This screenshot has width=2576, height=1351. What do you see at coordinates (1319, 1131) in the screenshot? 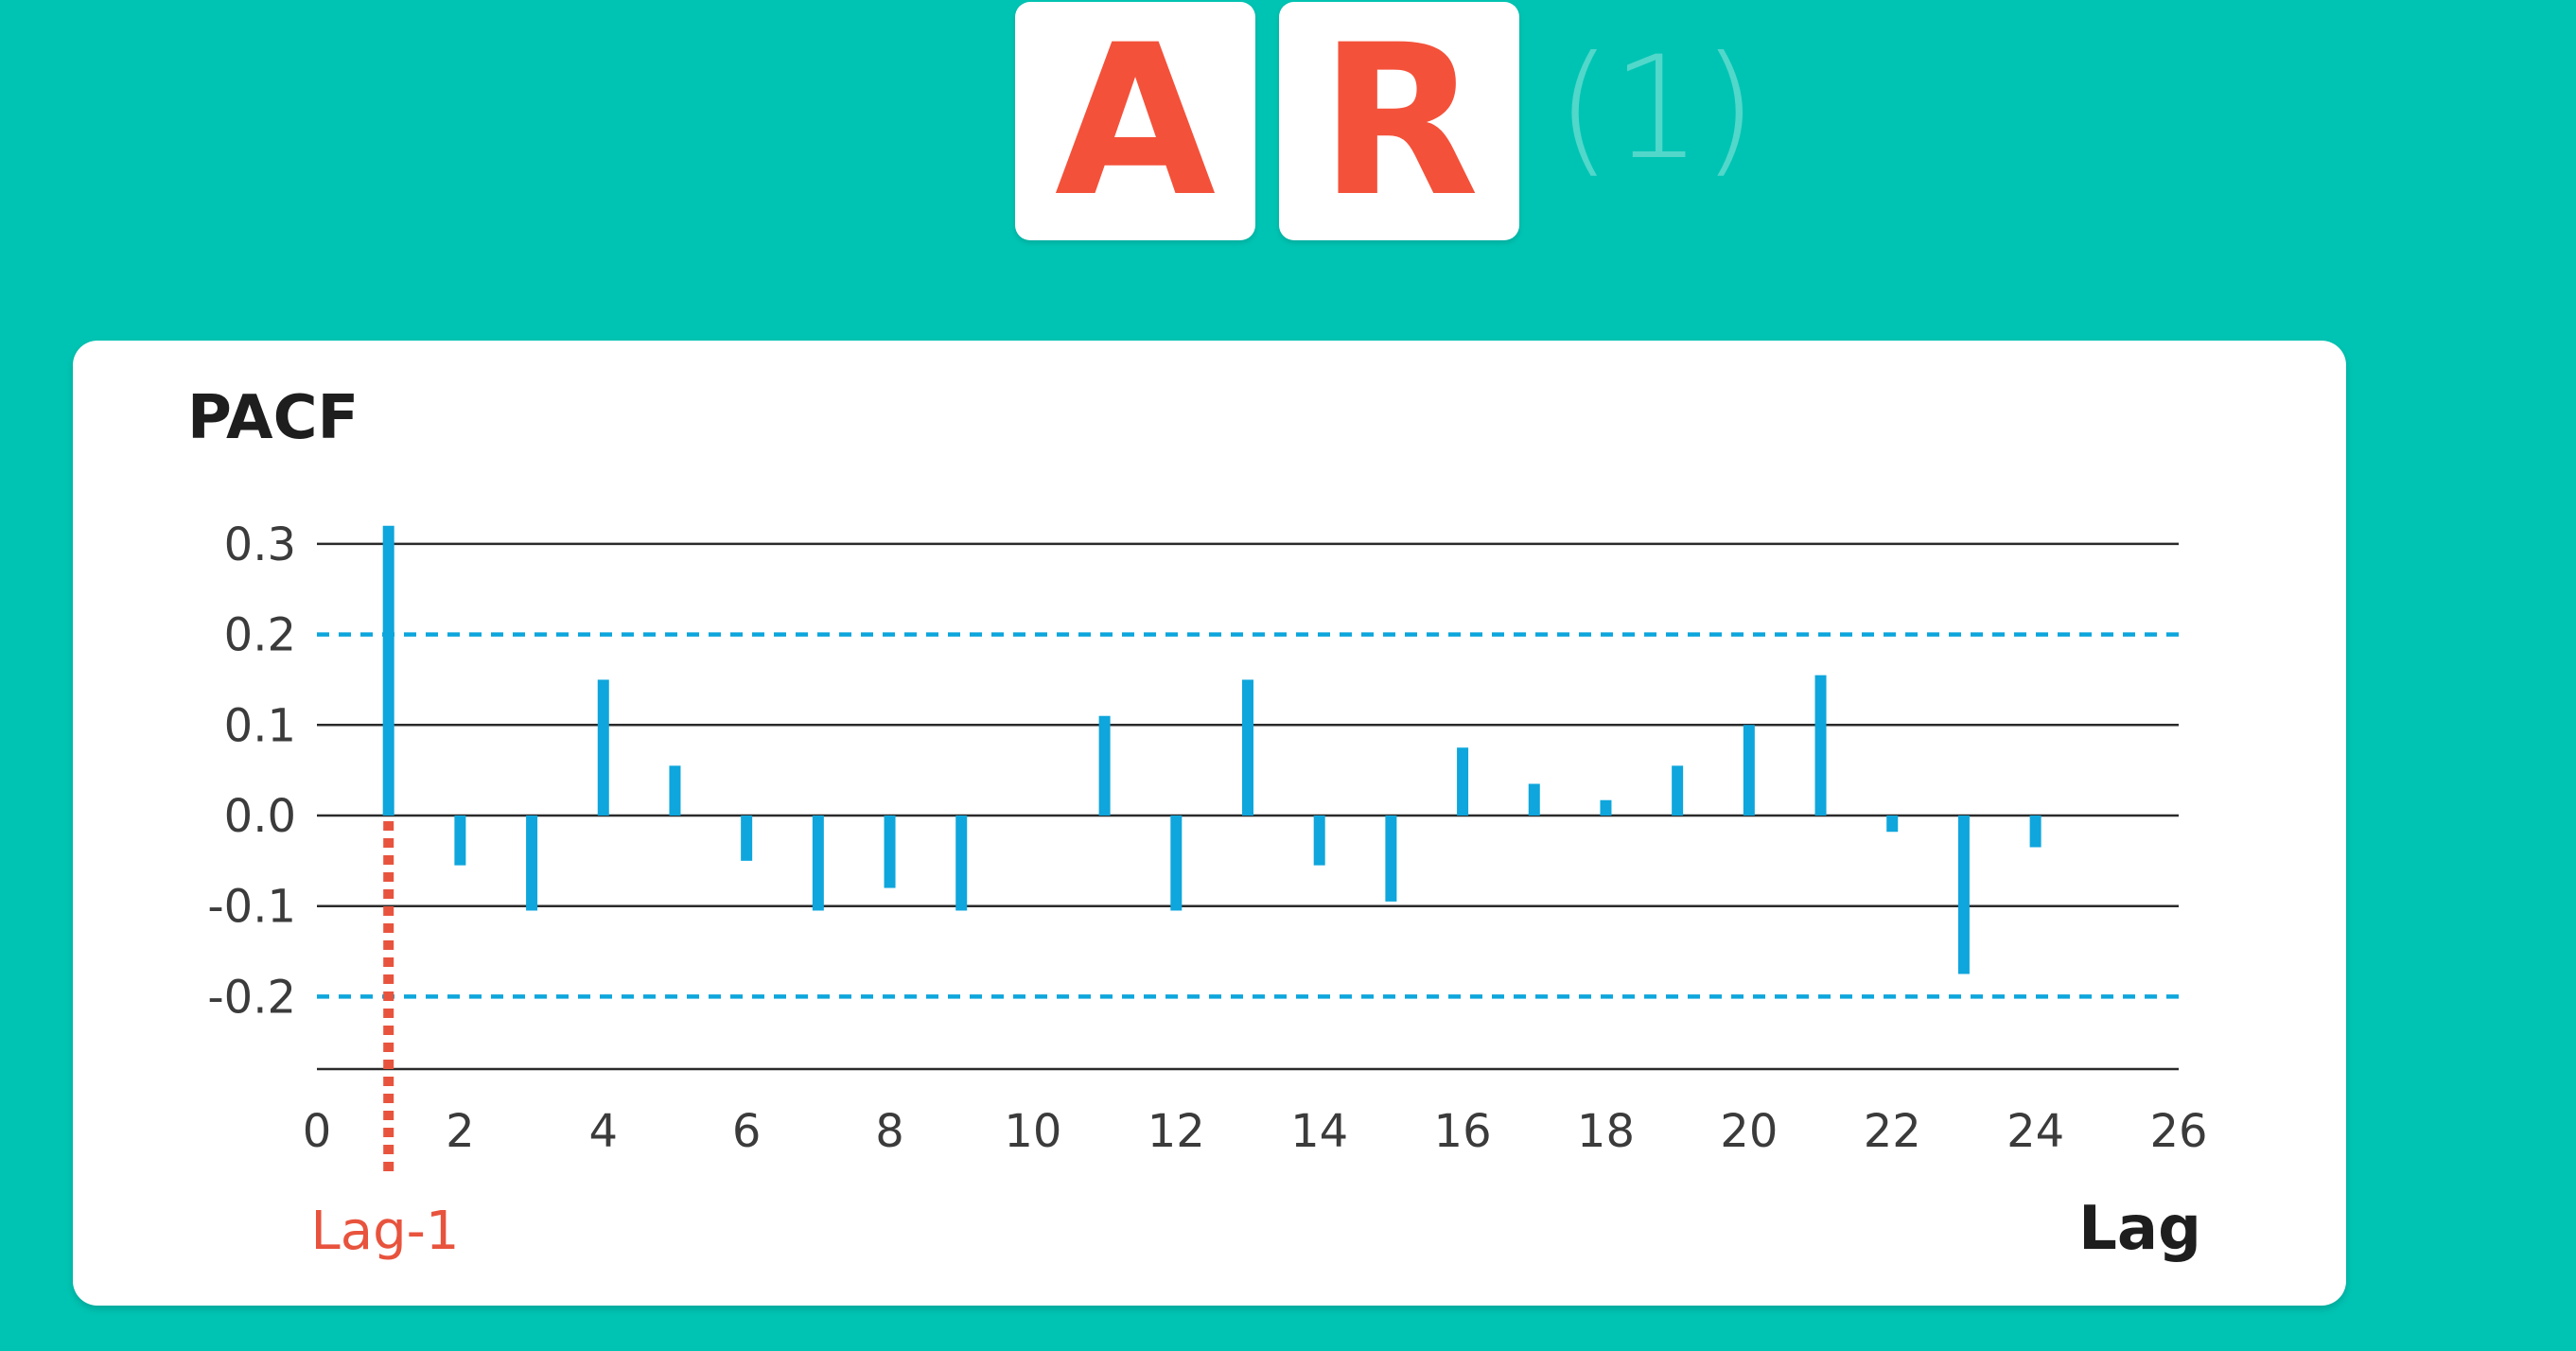
I see `x-tick-label: 14` at bounding box center [1319, 1131].